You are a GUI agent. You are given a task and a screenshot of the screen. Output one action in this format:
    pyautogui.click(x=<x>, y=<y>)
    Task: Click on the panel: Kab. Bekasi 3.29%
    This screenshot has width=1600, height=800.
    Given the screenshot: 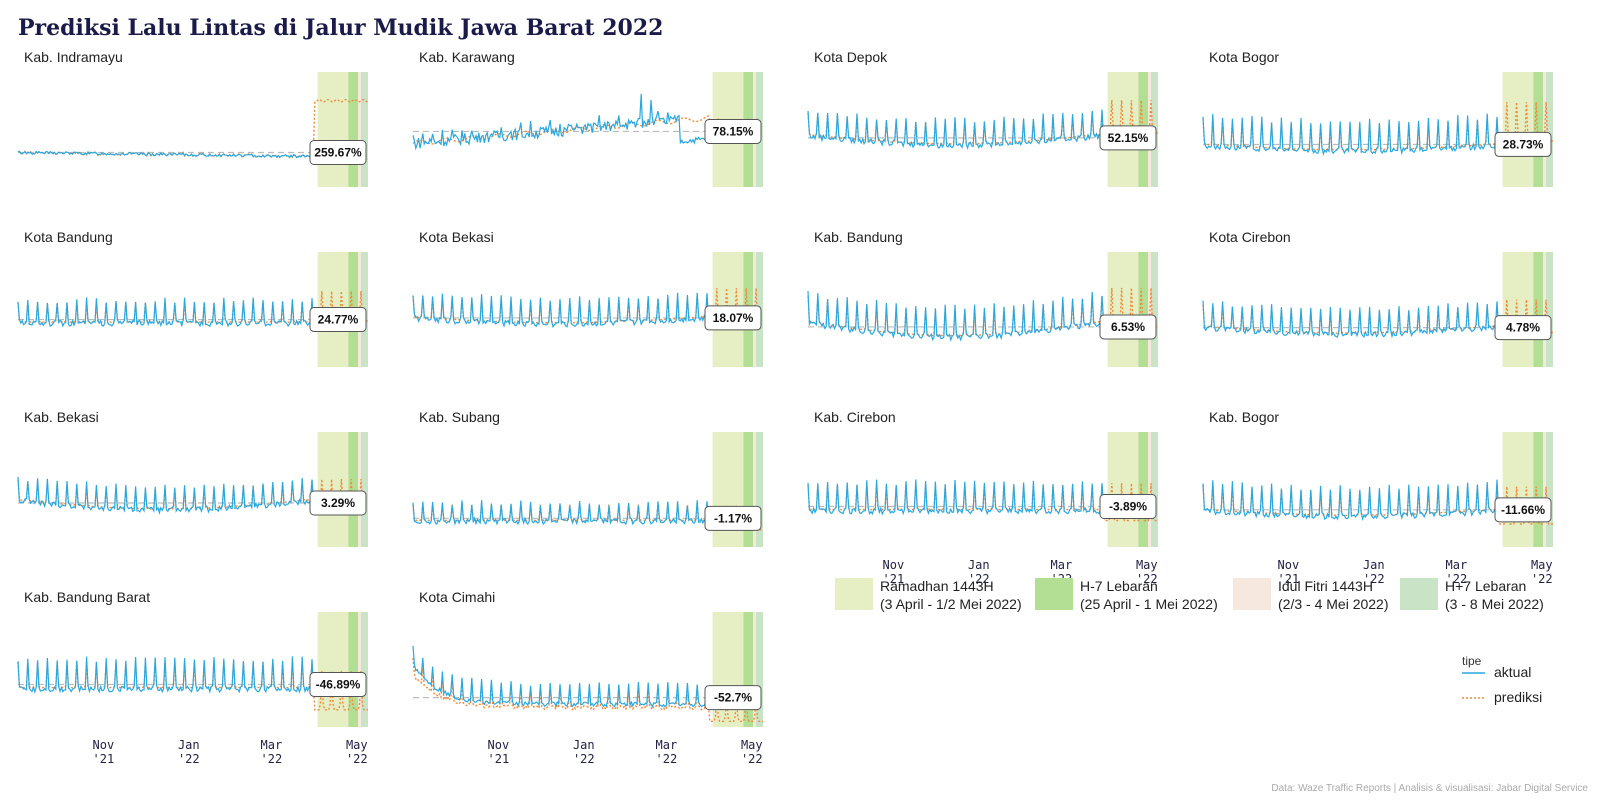 What is the action you would take?
    pyautogui.click(x=192, y=478)
    